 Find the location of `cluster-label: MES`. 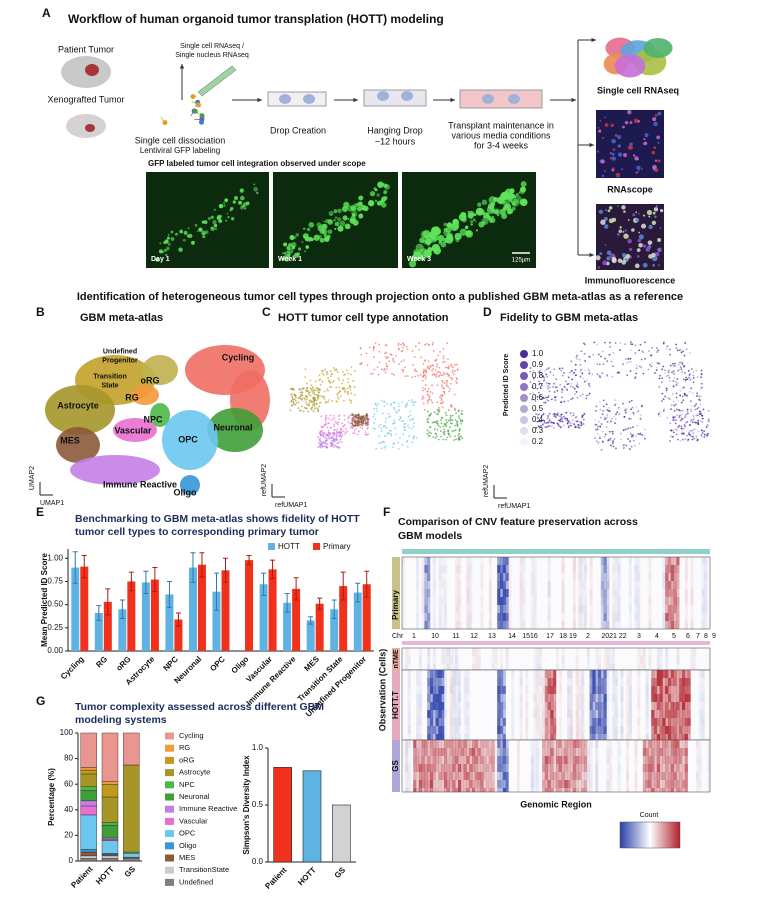

cluster-label: MES is located at coordinates (70, 440).